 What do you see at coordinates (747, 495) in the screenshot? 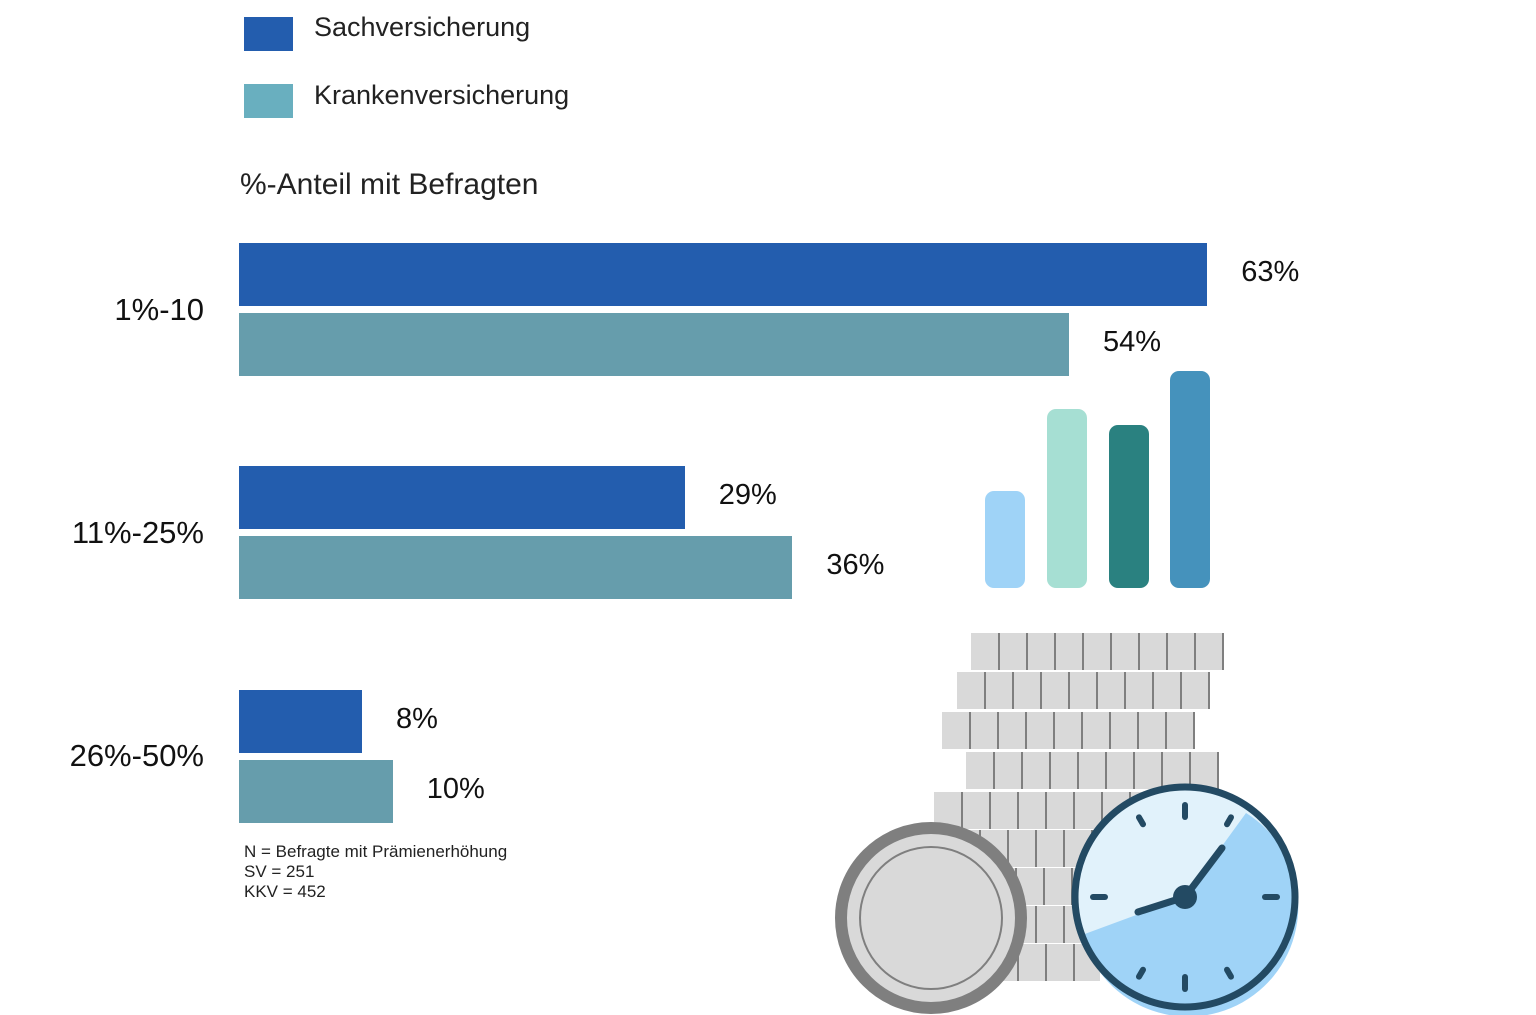
I see `data-label: 29%` at bounding box center [747, 495].